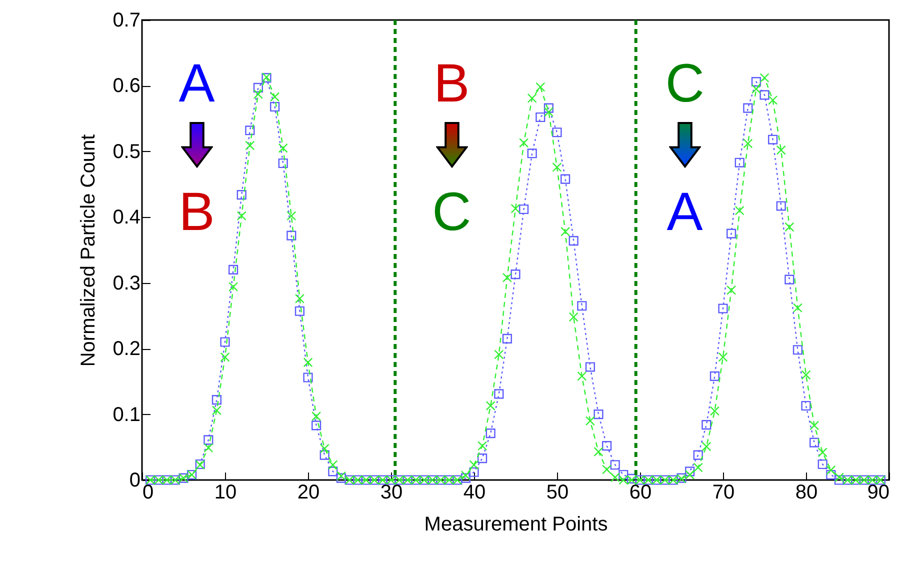  Describe the element at coordinates (148, 493) in the screenshot. I see `x-tick-label: 0` at that location.